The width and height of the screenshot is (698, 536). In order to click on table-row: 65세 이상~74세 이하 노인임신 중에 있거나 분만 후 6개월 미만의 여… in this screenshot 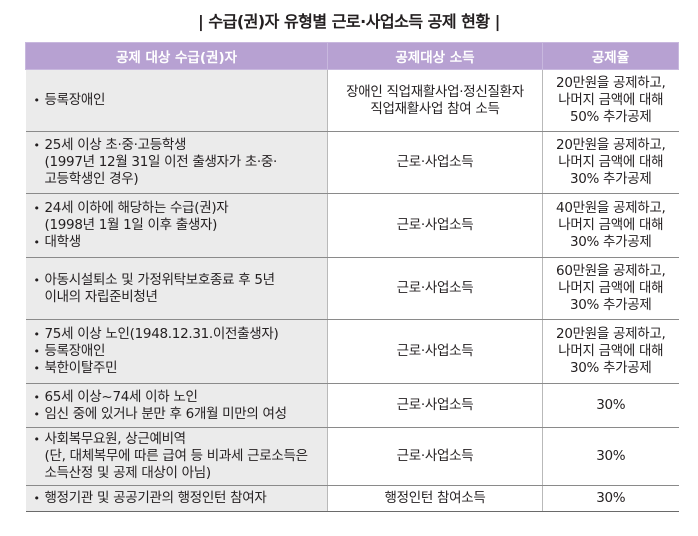, I will do `click(352, 405)`.